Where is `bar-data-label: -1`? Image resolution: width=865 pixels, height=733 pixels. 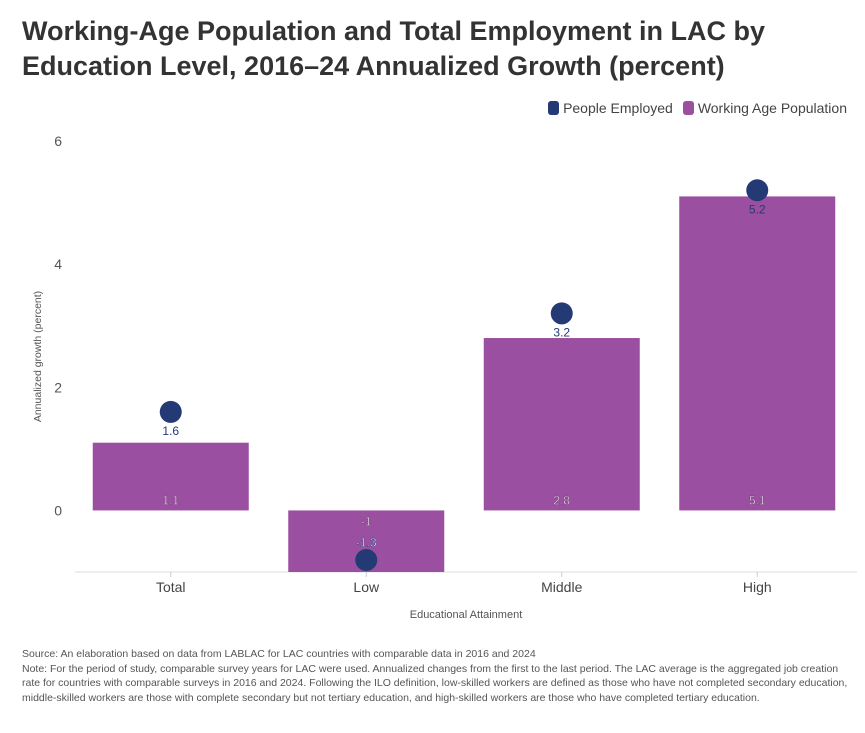 bar-data-label: -1 is located at coordinates (366, 521).